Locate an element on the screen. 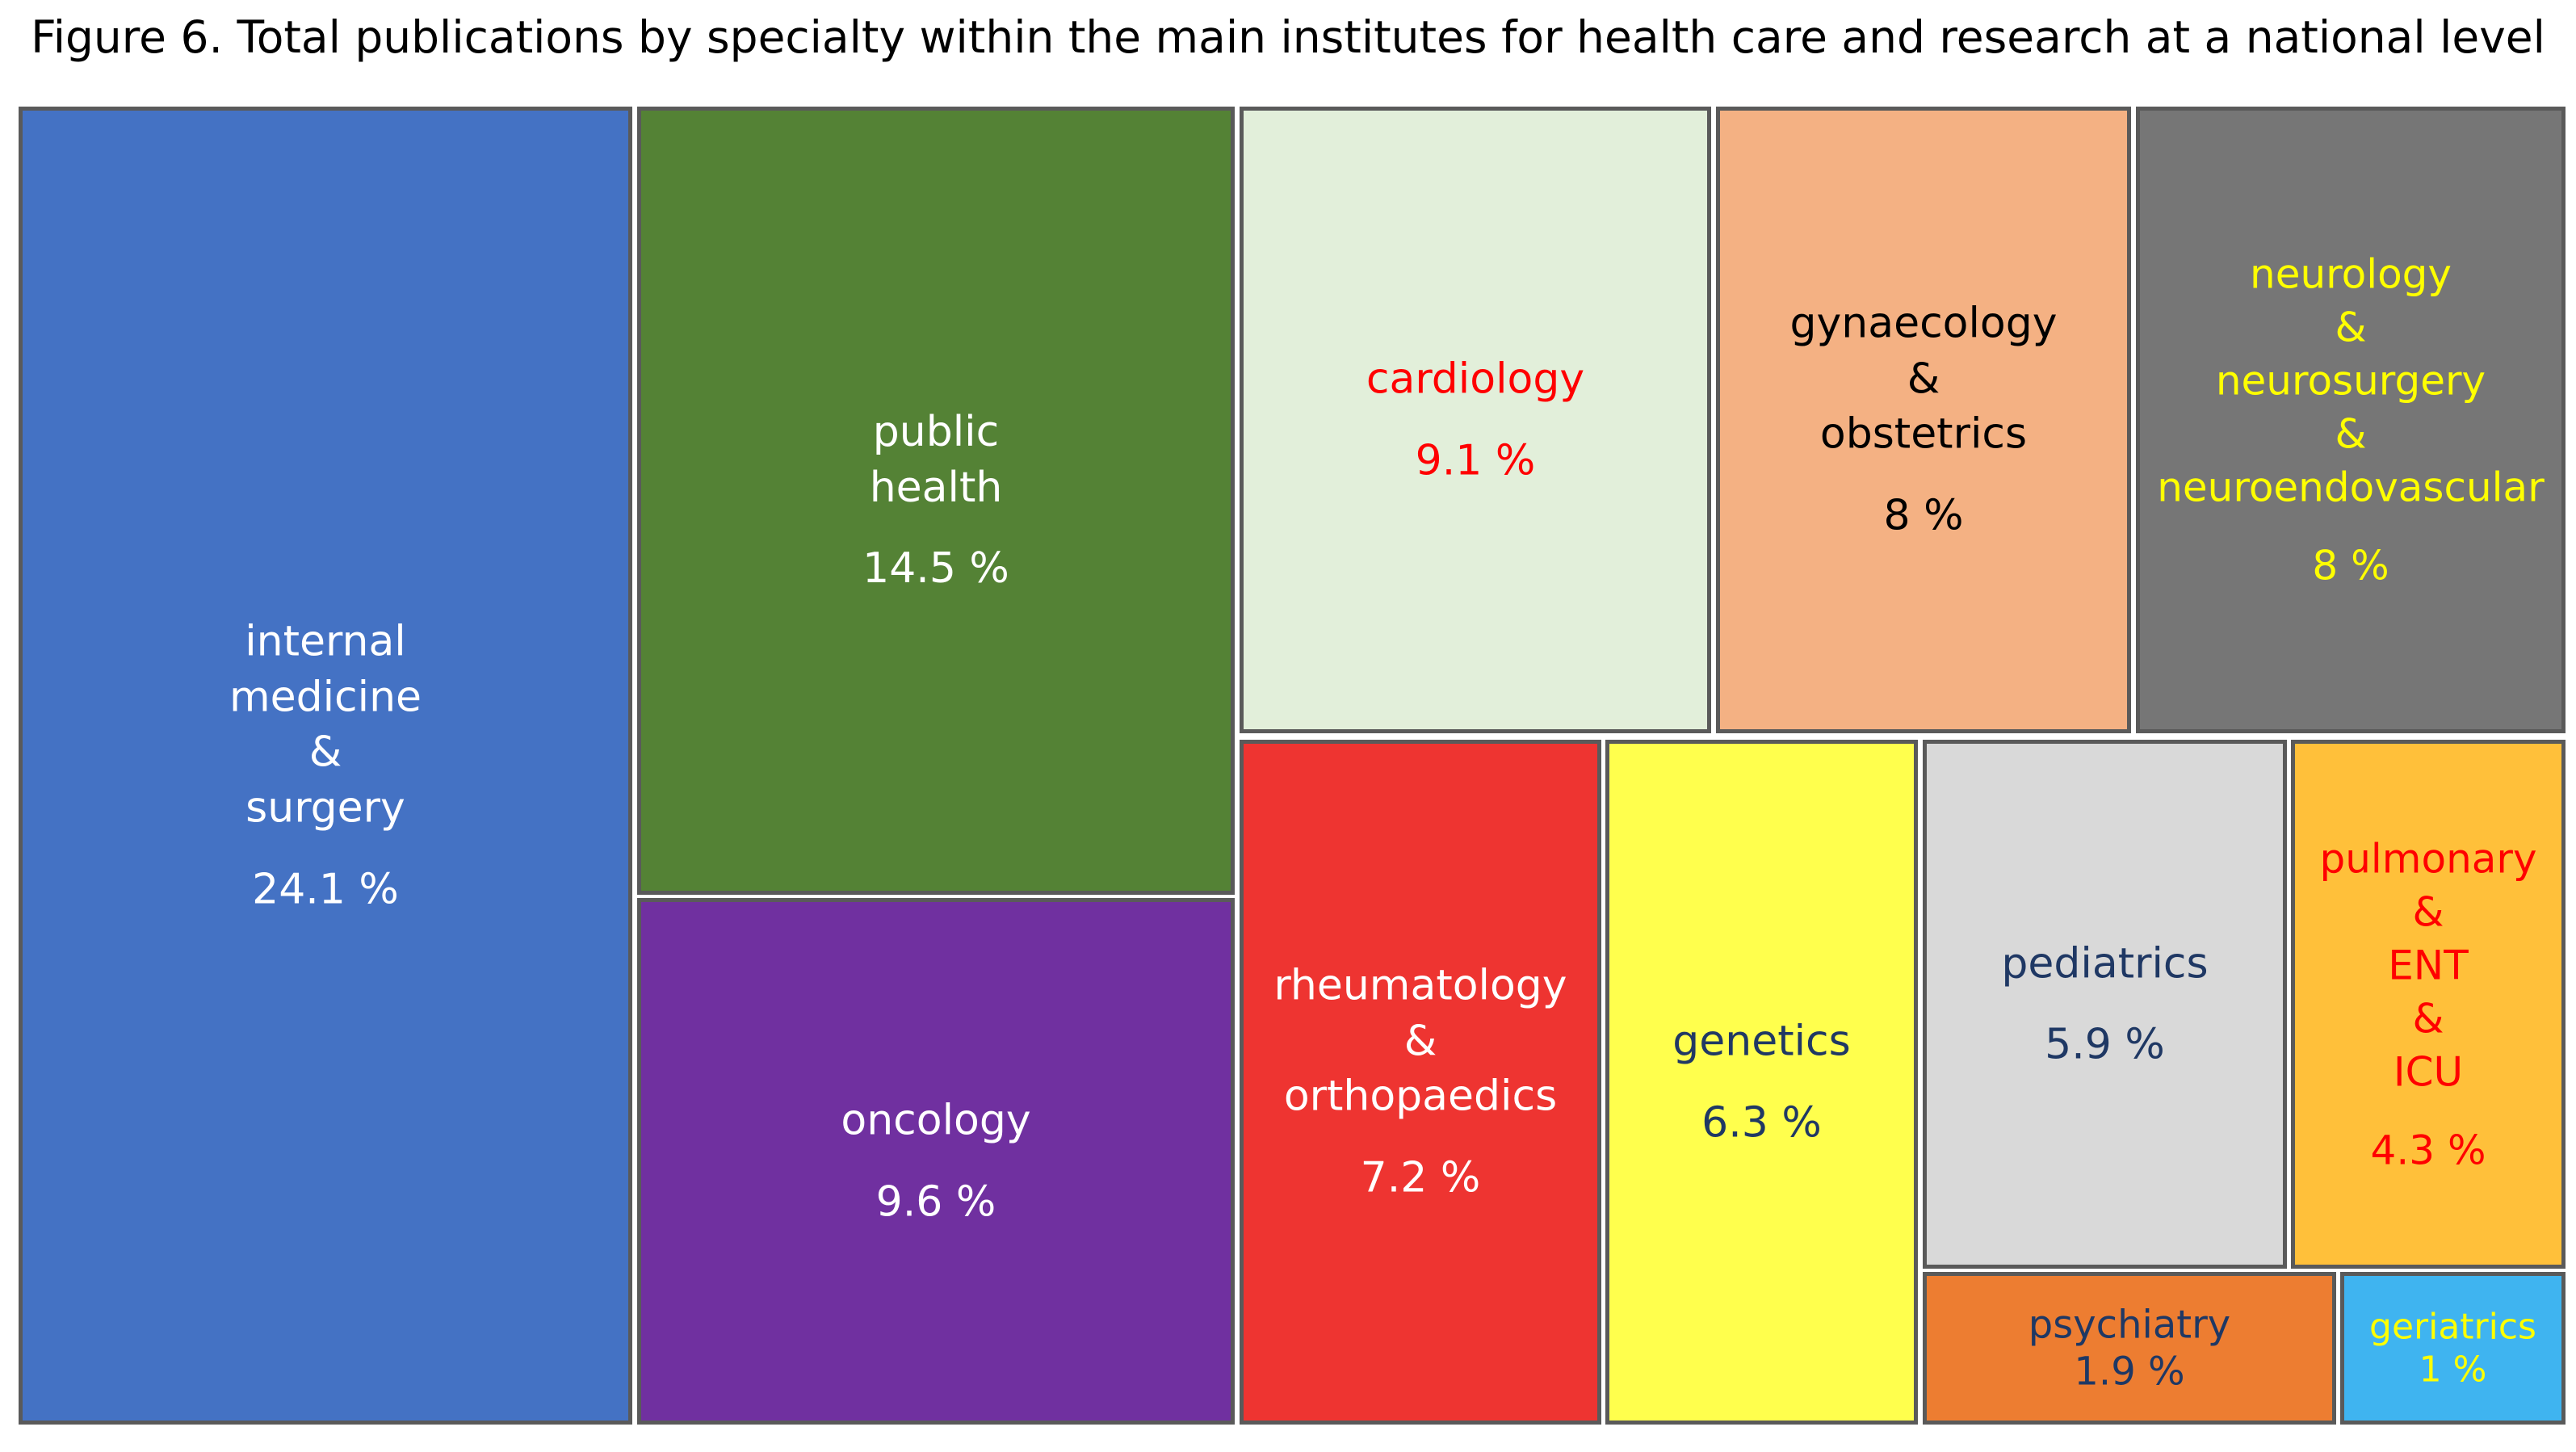 The height and width of the screenshot is (1452, 2576). treemap-tile-public-health: public health 14.5 % is located at coordinates (936, 501).